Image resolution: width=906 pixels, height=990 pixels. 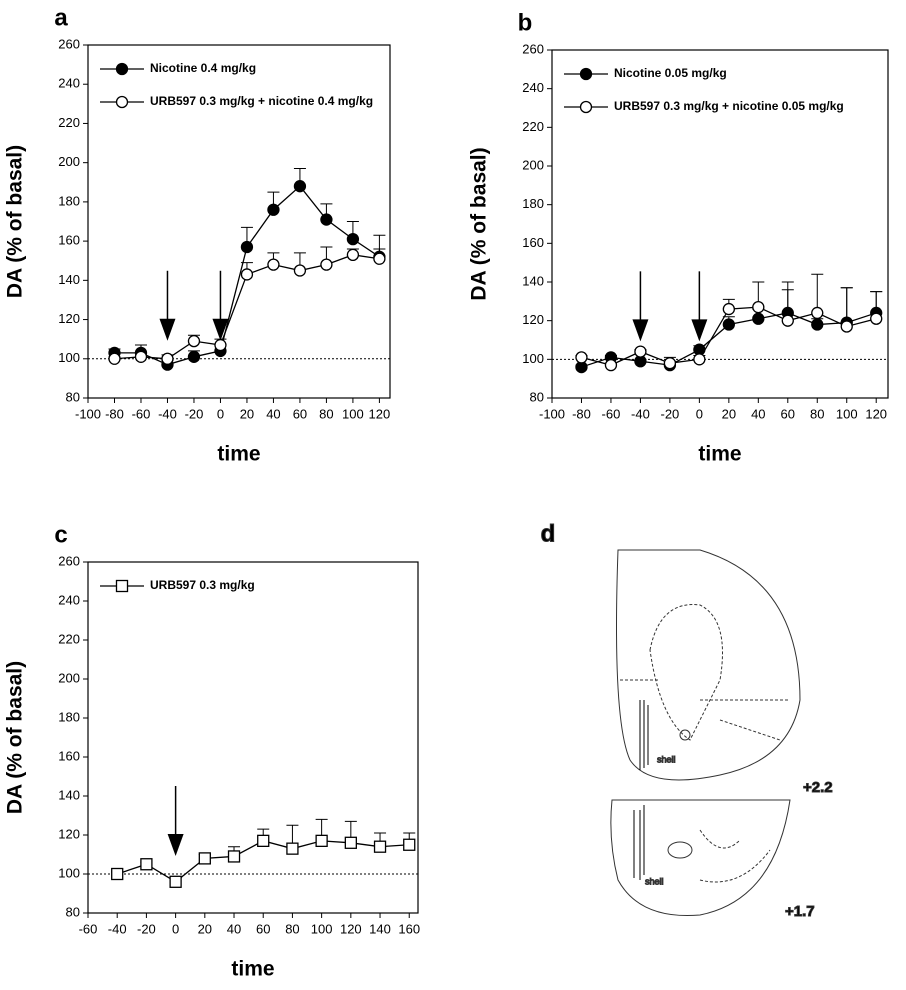 What do you see at coordinates (729, 413) in the screenshot?
I see `x-tick-label: 20` at bounding box center [729, 413].